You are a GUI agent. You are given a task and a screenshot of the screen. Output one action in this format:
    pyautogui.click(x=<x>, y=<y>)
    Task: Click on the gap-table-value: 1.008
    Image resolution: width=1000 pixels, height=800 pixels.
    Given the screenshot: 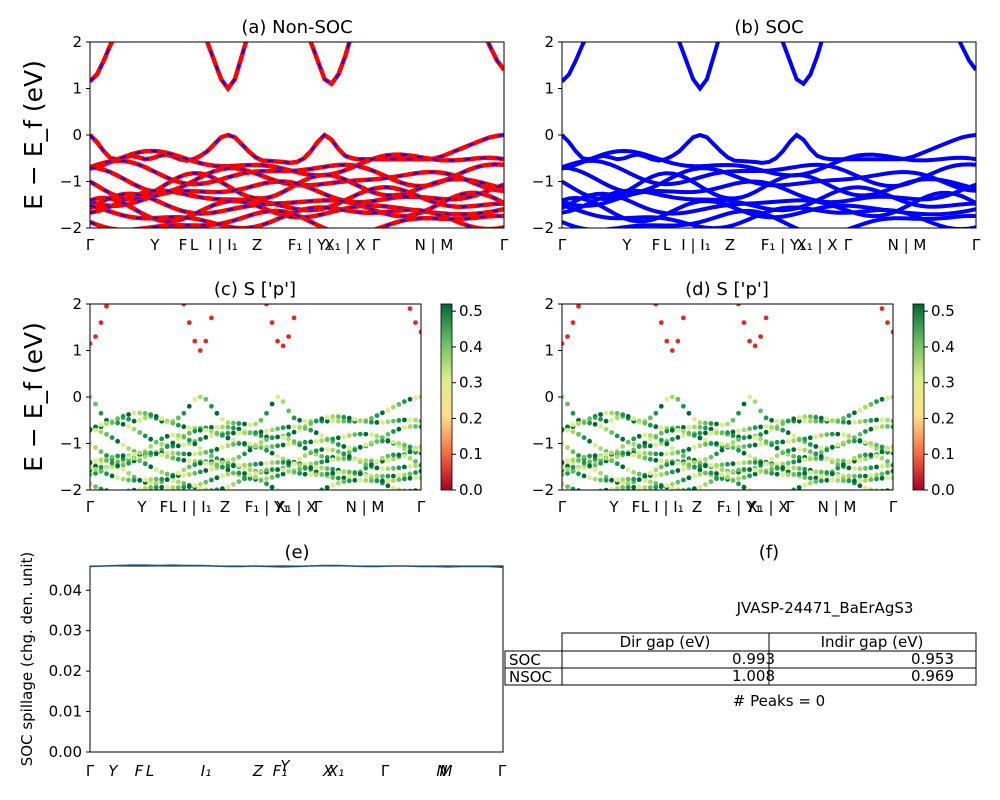 What is the action you would take?
    pyautogui.click(x=753, y=676)
    